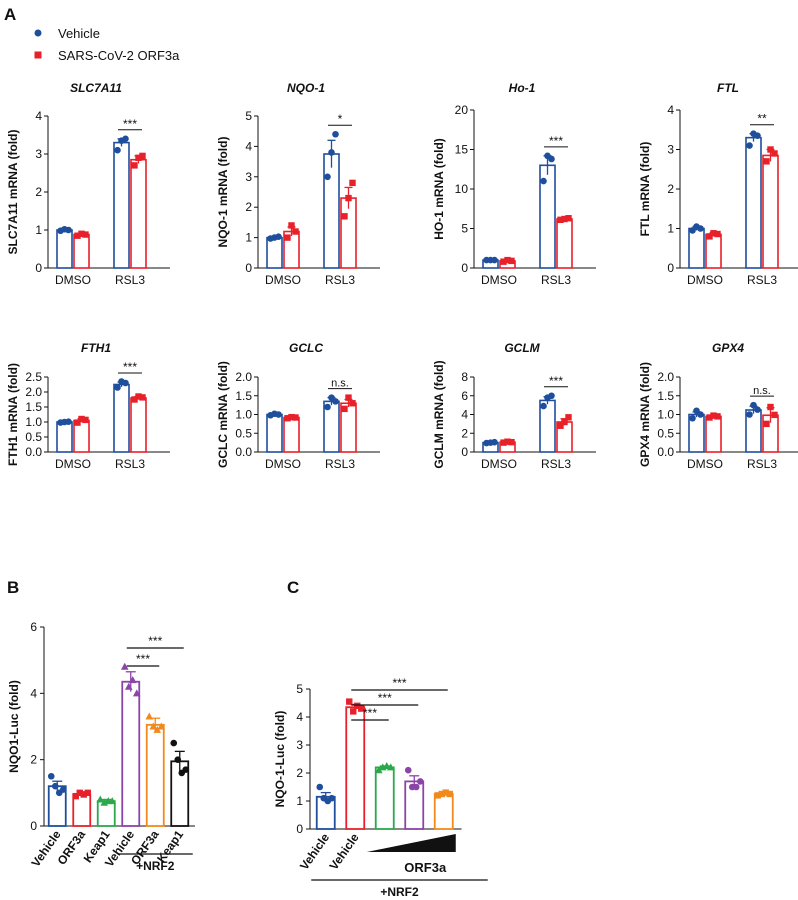 The height and width of the screenshot is (900, 798). Describe the element at coordinates (96, 348) in the screenshot. I see `chart-title: FTH1` at that location.